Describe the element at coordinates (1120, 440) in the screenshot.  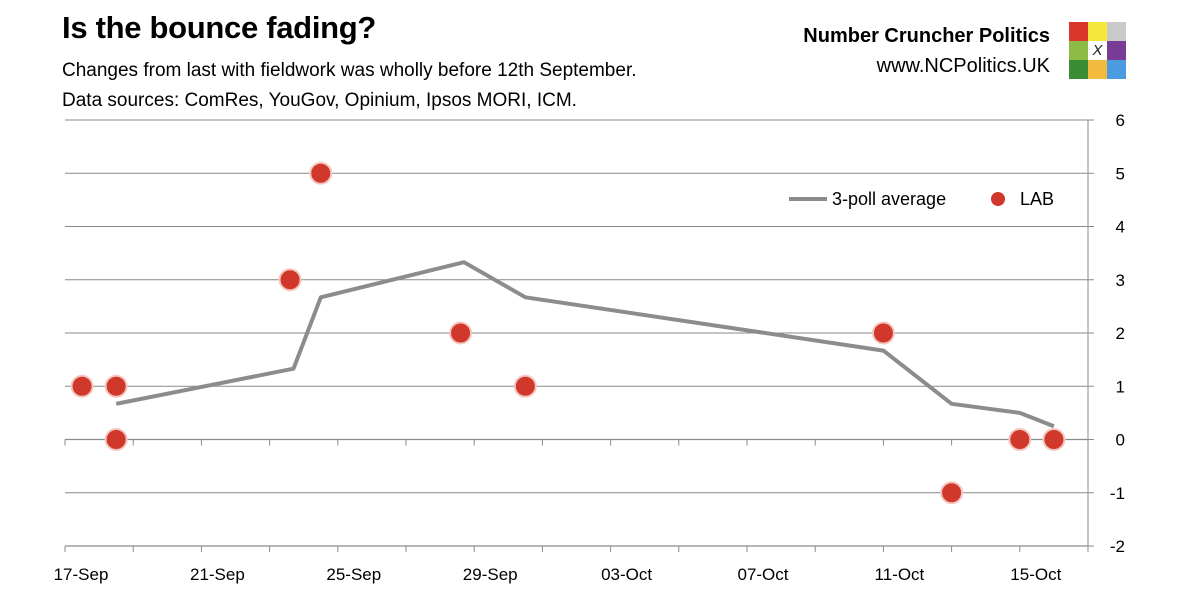
I see `y-tick-label: 0` at that location.